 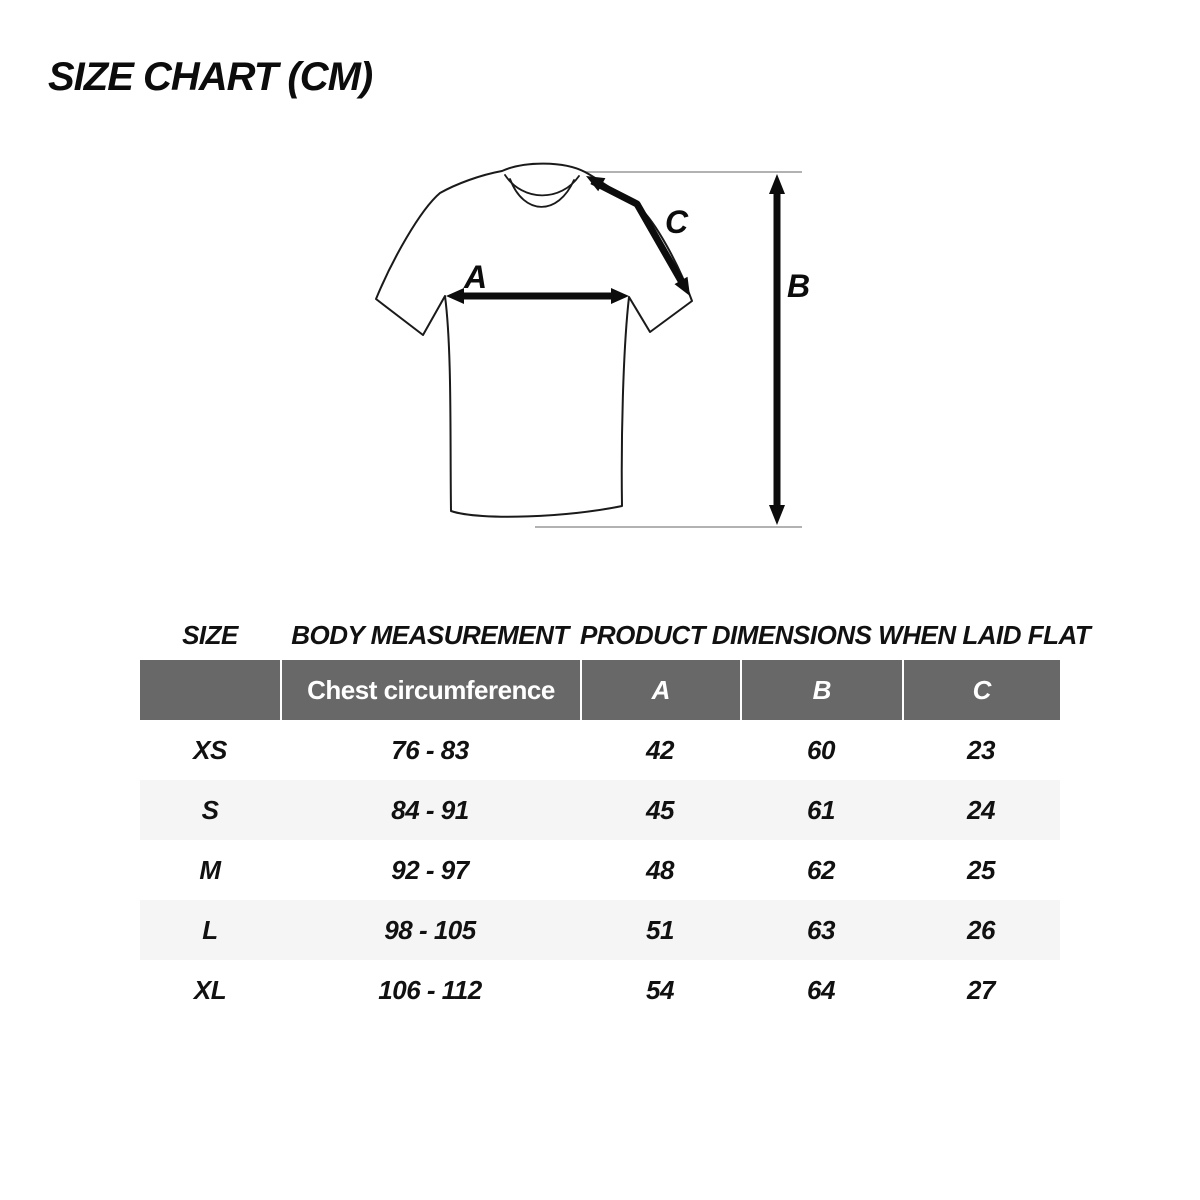 What do you see at coordinates (821, 989) in the screenshot?
I see `dim-b-value: 64` at bounding box center [821, 989].